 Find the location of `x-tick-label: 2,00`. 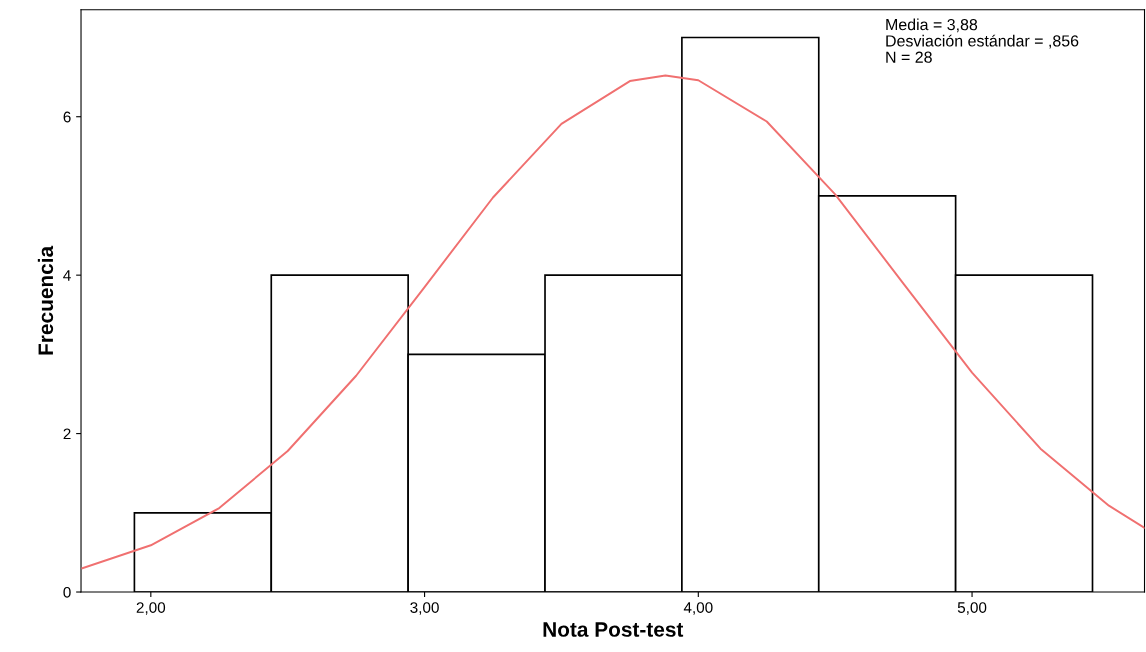

x-tick-label: 2,00 is located at coordinates (151, 608).